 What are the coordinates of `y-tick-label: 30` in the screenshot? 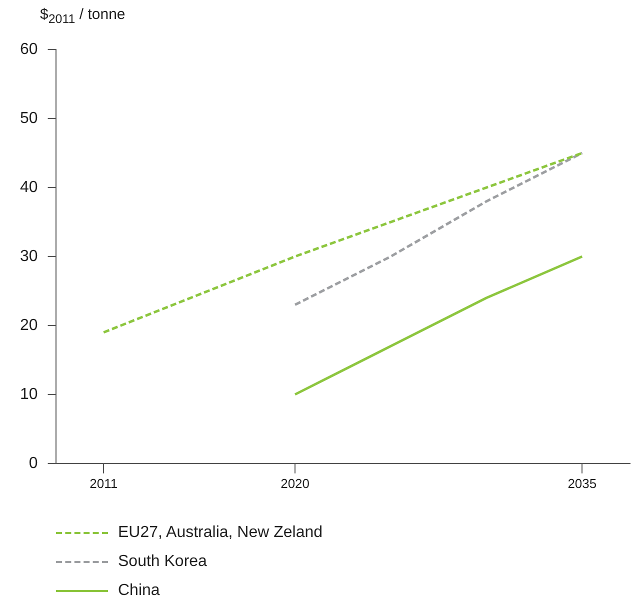 It's located at (29, 256).